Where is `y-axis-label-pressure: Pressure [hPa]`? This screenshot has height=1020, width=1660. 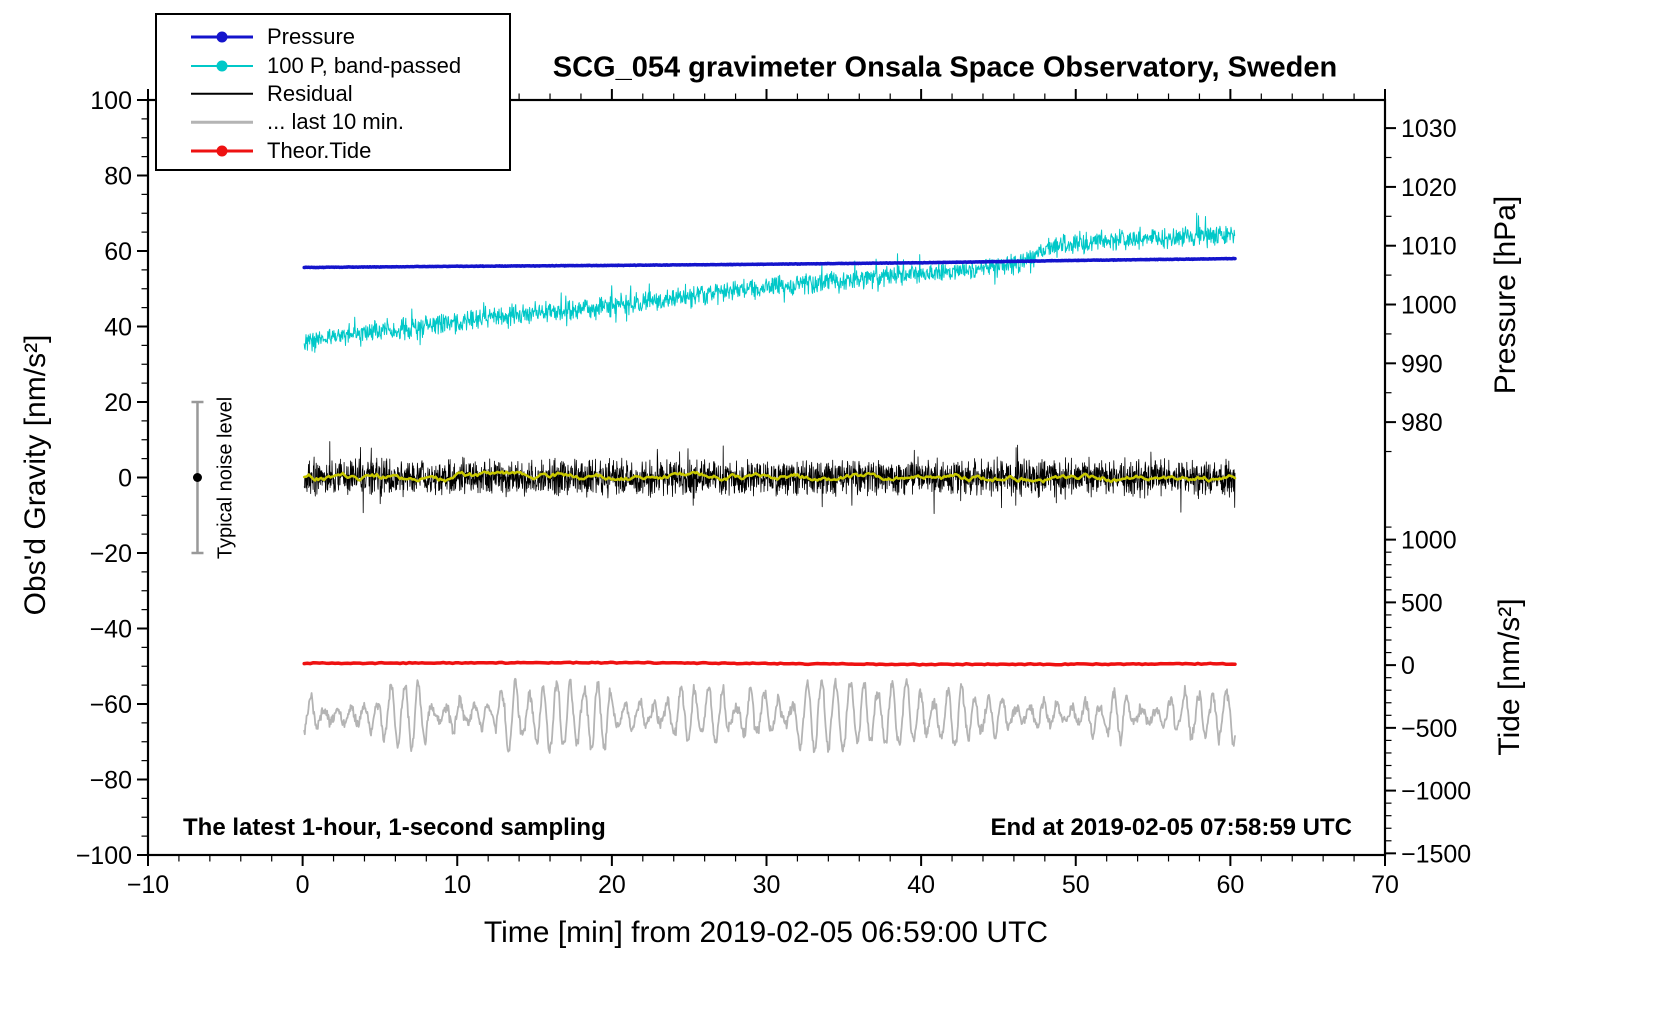
y-axis-label-pressure: Pressure [hPa] is located at coordinates (1505, 295).